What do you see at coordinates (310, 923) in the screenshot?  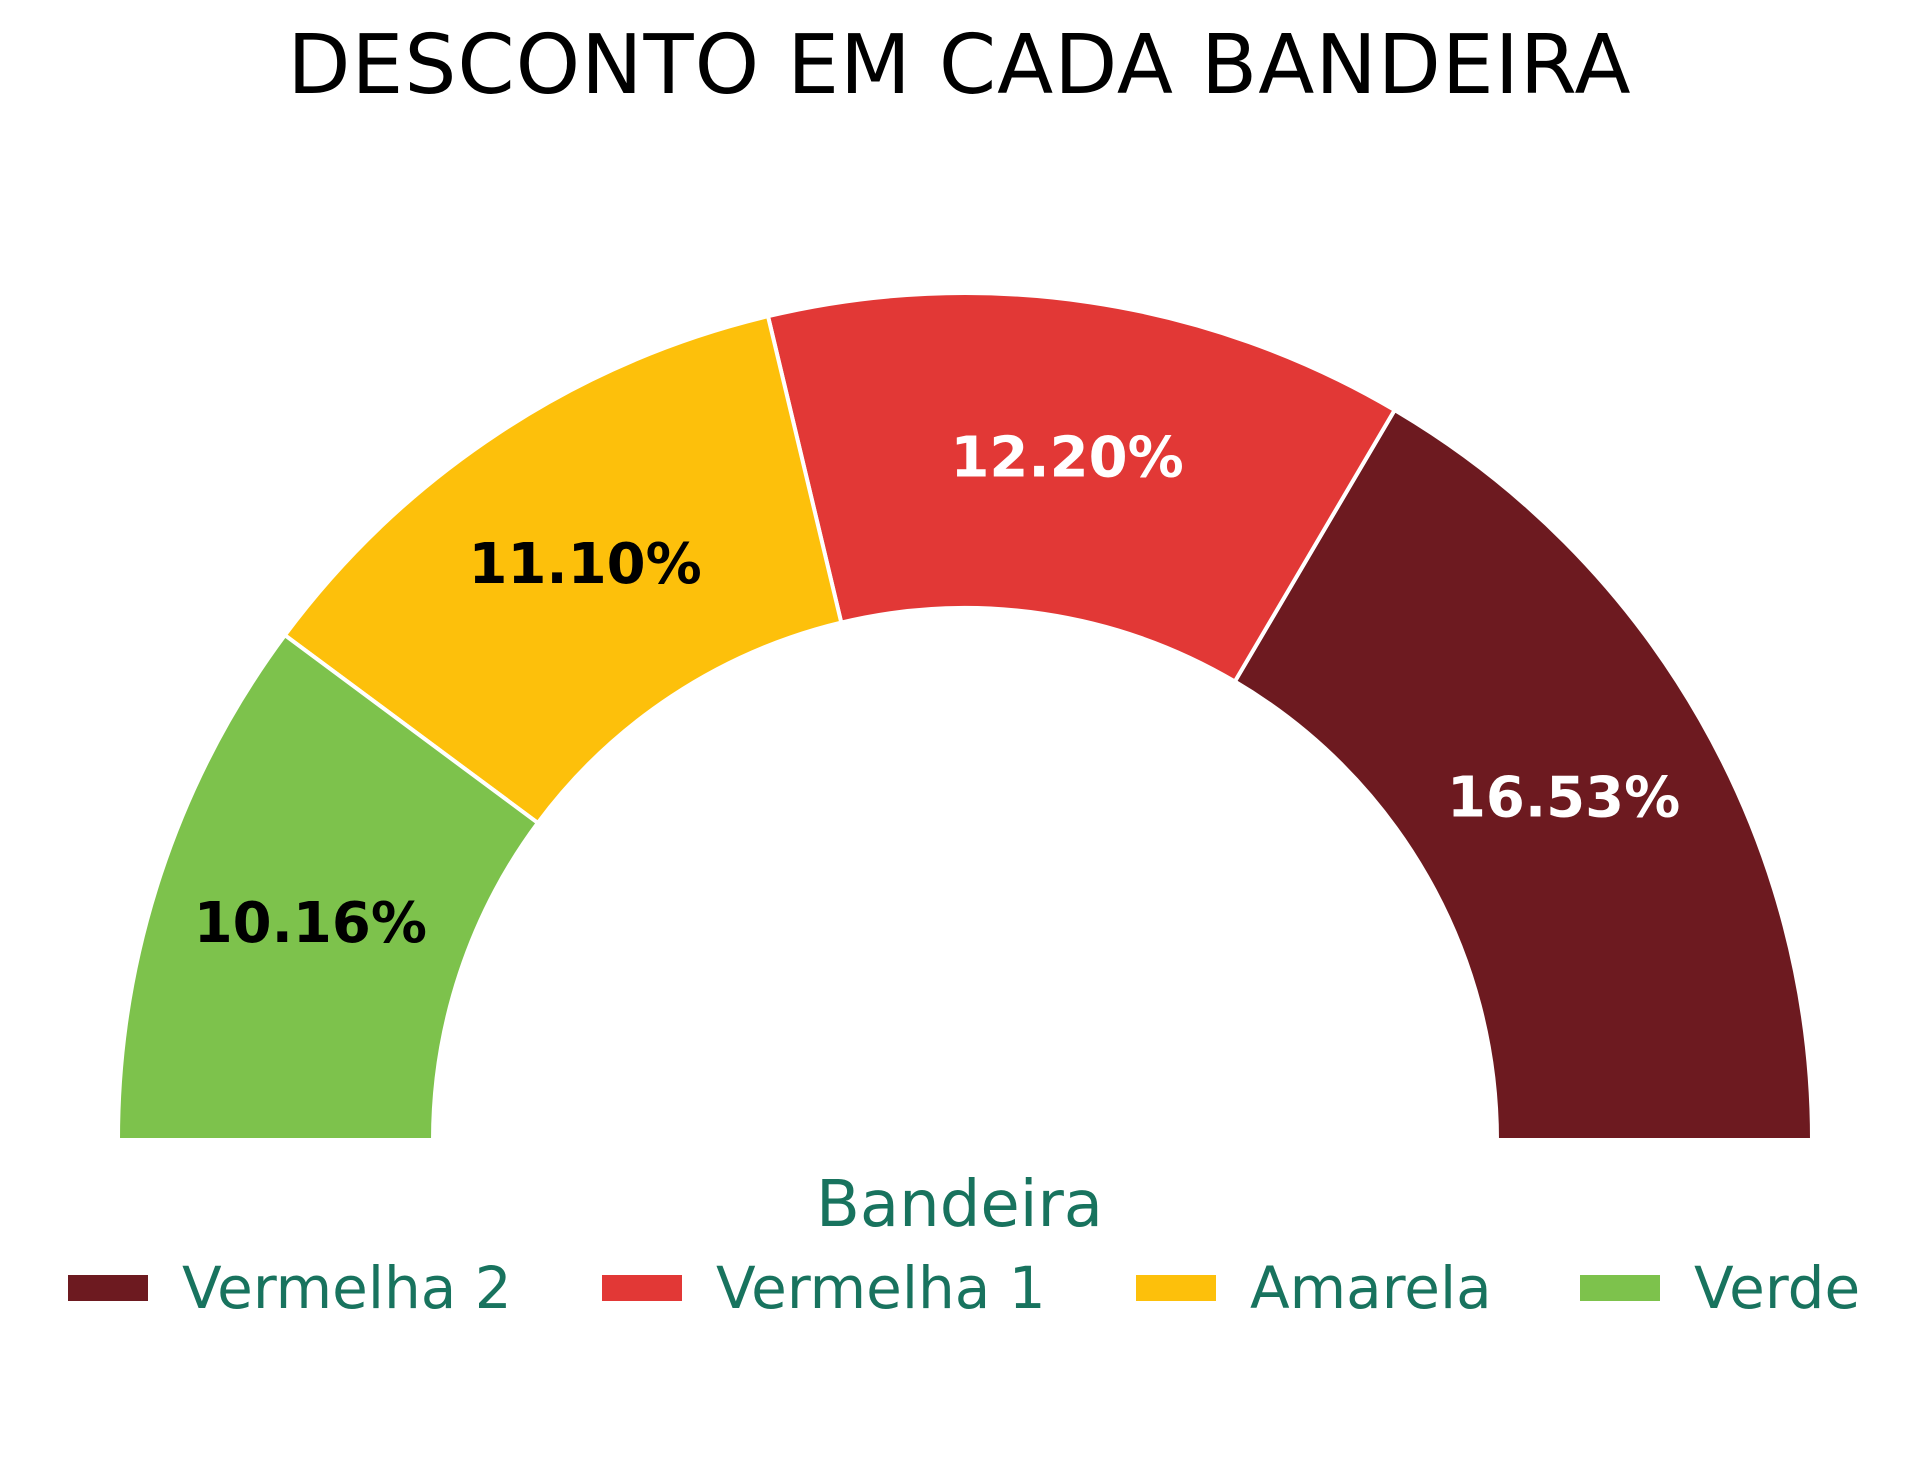 I see `slice-label: 10.16%` at bounding box center [310, 923].